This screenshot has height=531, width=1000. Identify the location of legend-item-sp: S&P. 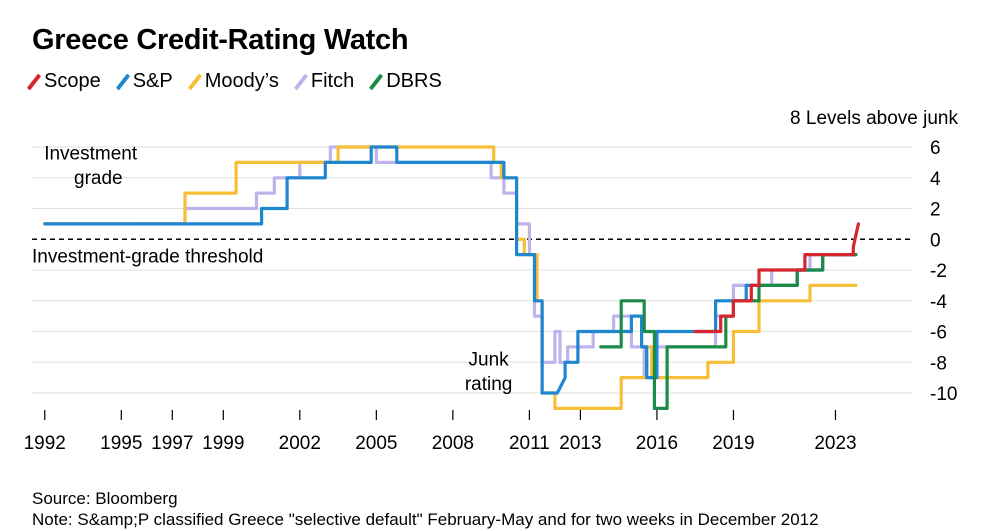
(144, 81).